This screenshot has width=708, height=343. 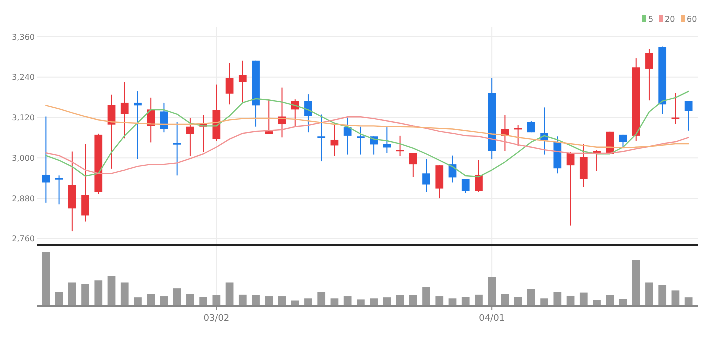 What do you see at coordinates (23, 37) in the screenshot?
I see `y-tick-label: 3,360` at bounding box center [23, 37].